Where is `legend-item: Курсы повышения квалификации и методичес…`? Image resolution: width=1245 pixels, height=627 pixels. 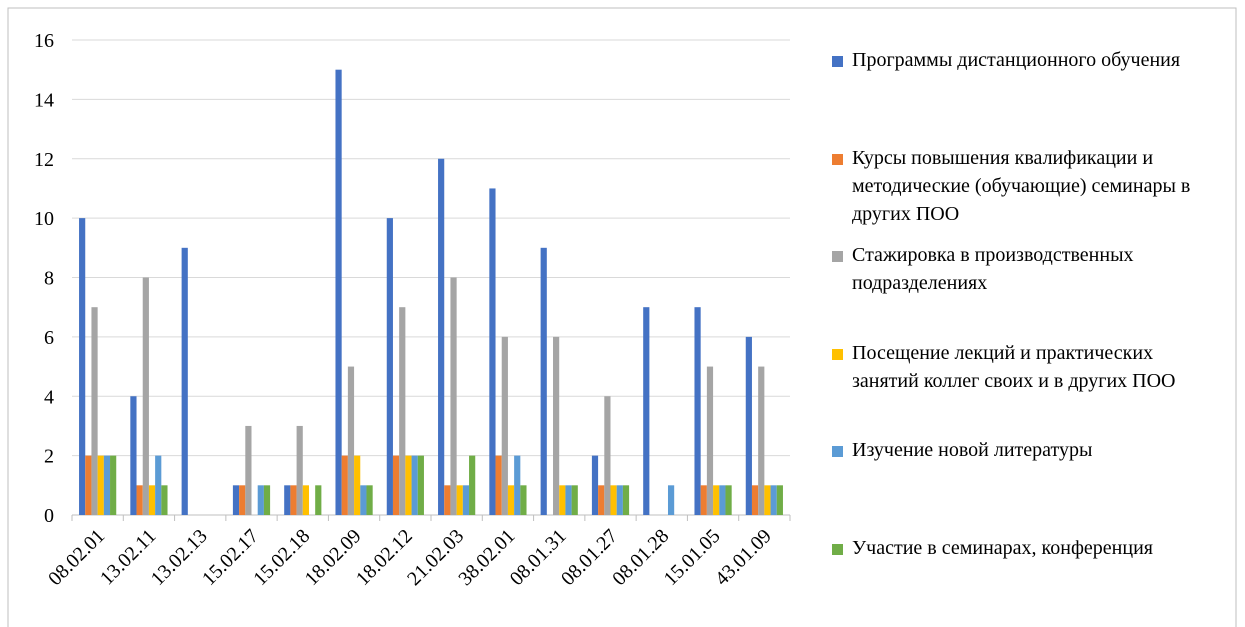
legend-item: Курсы повышения квалификации и методичес… is located at coordinates (1017, 186).